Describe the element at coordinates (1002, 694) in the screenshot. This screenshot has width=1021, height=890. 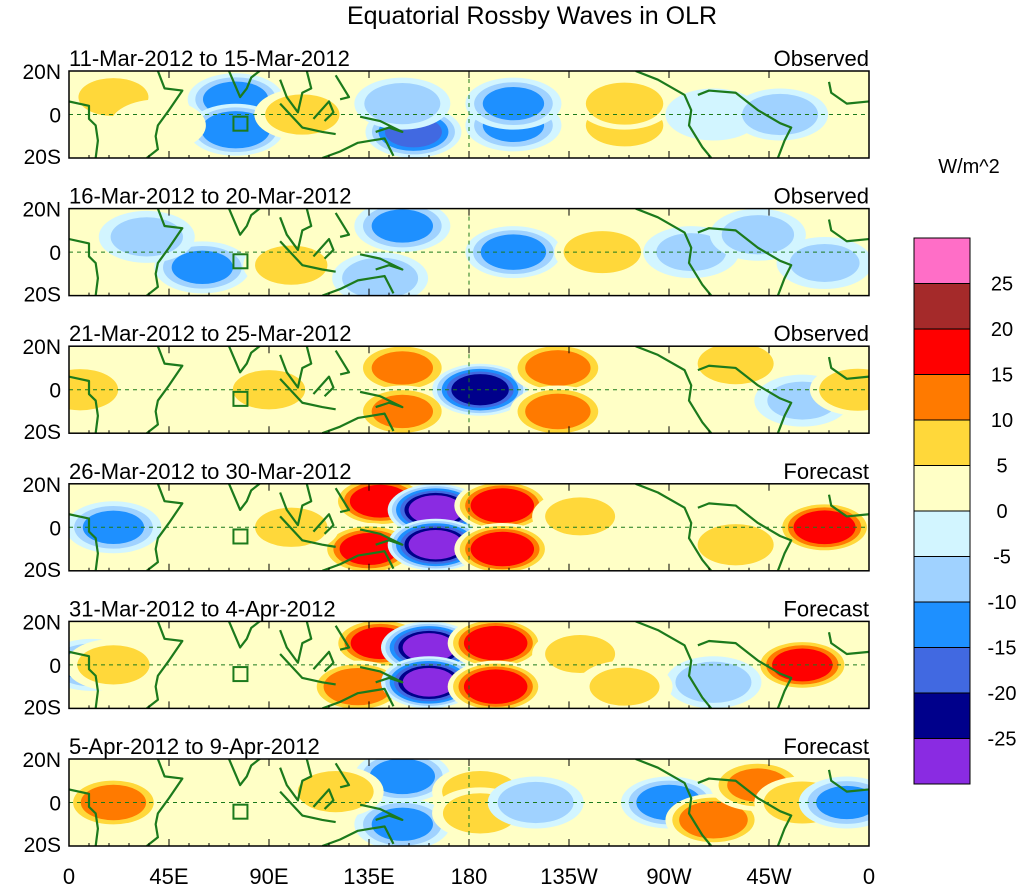
I see `colorbar-tick-label: -20` at that location.